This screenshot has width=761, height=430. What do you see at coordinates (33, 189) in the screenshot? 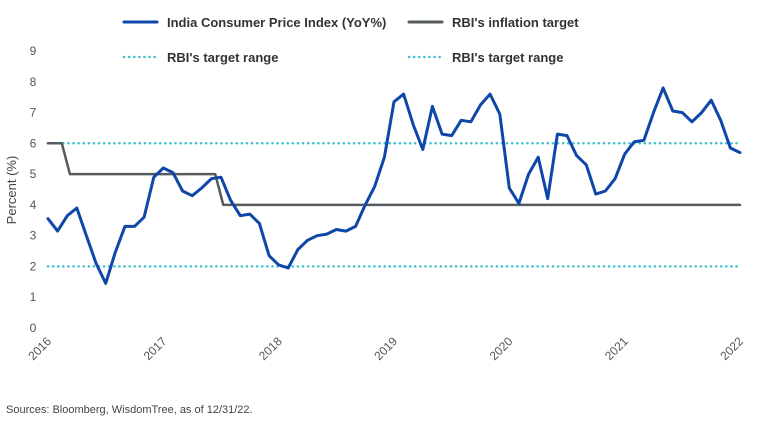
I see `y-axis: 0 1 2 3 4 5 6 7 8 9` at bounding box center [33, 189].